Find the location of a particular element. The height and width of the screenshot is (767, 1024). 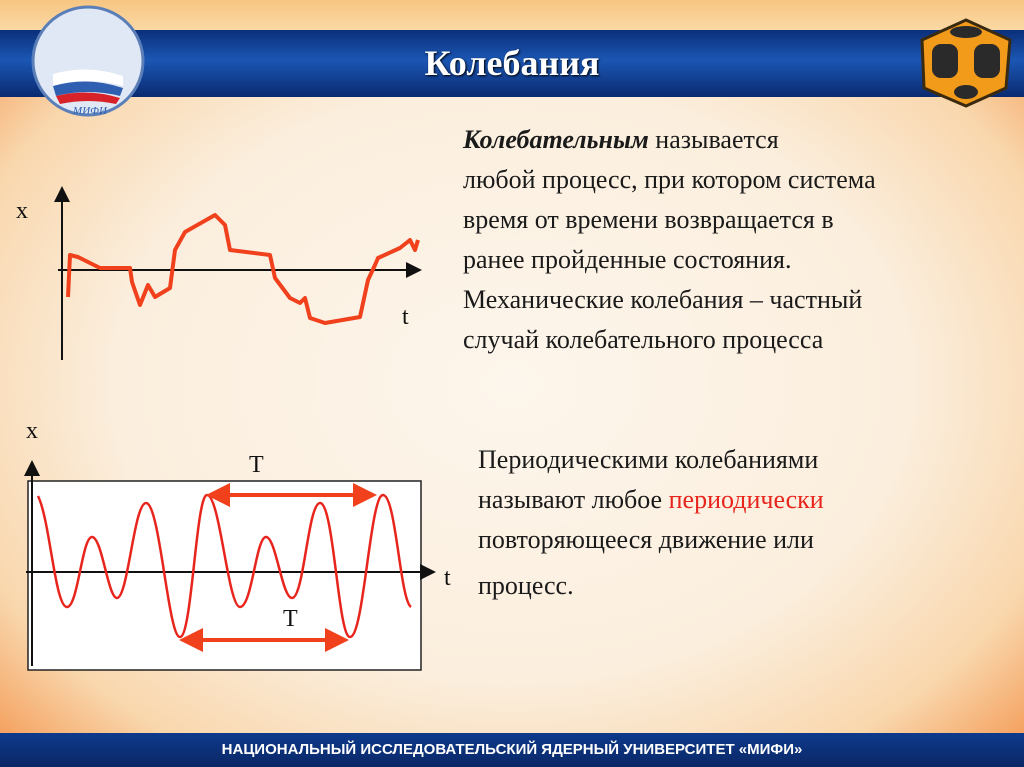

definition-term: Колебательным is located at coordinates (556, 139).